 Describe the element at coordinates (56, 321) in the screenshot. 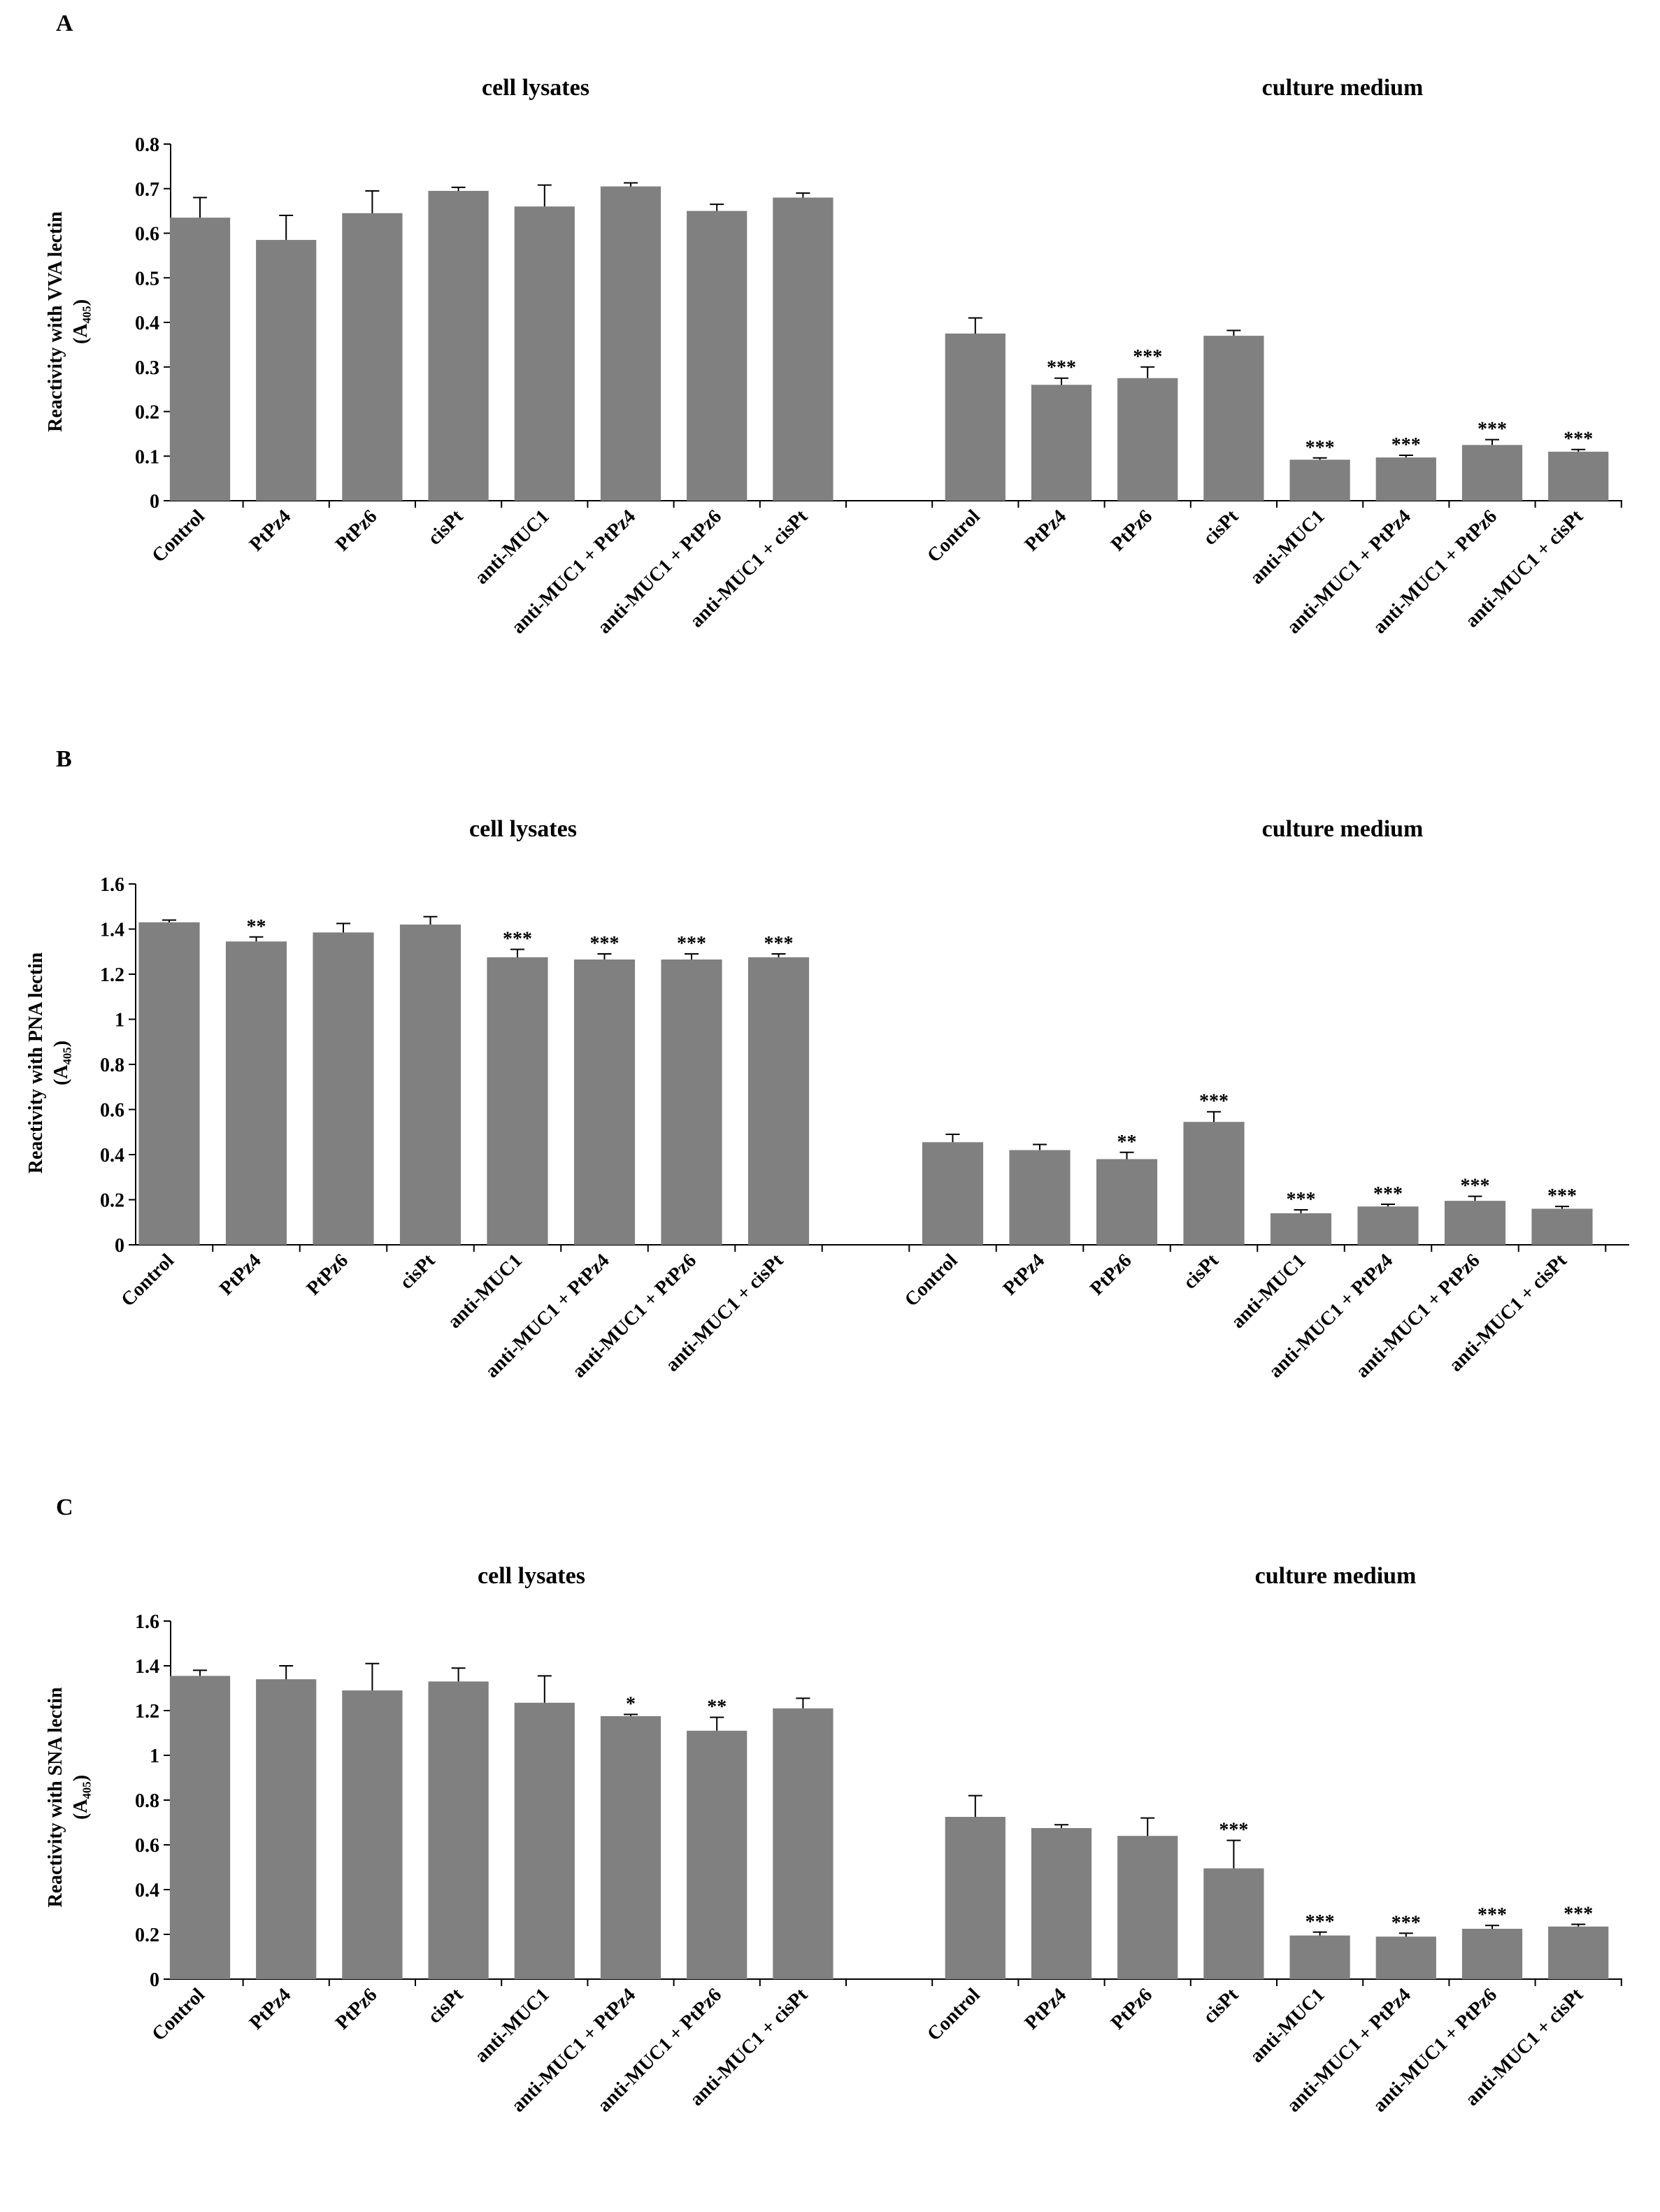

I see `y-axis-label: Reactivity with VVA lectin` at that location.